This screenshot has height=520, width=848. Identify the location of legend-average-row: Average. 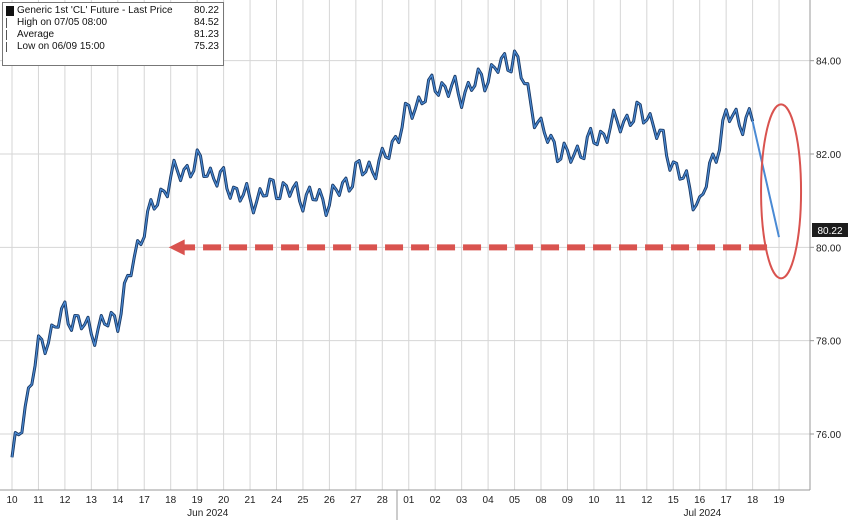
(35, 35).